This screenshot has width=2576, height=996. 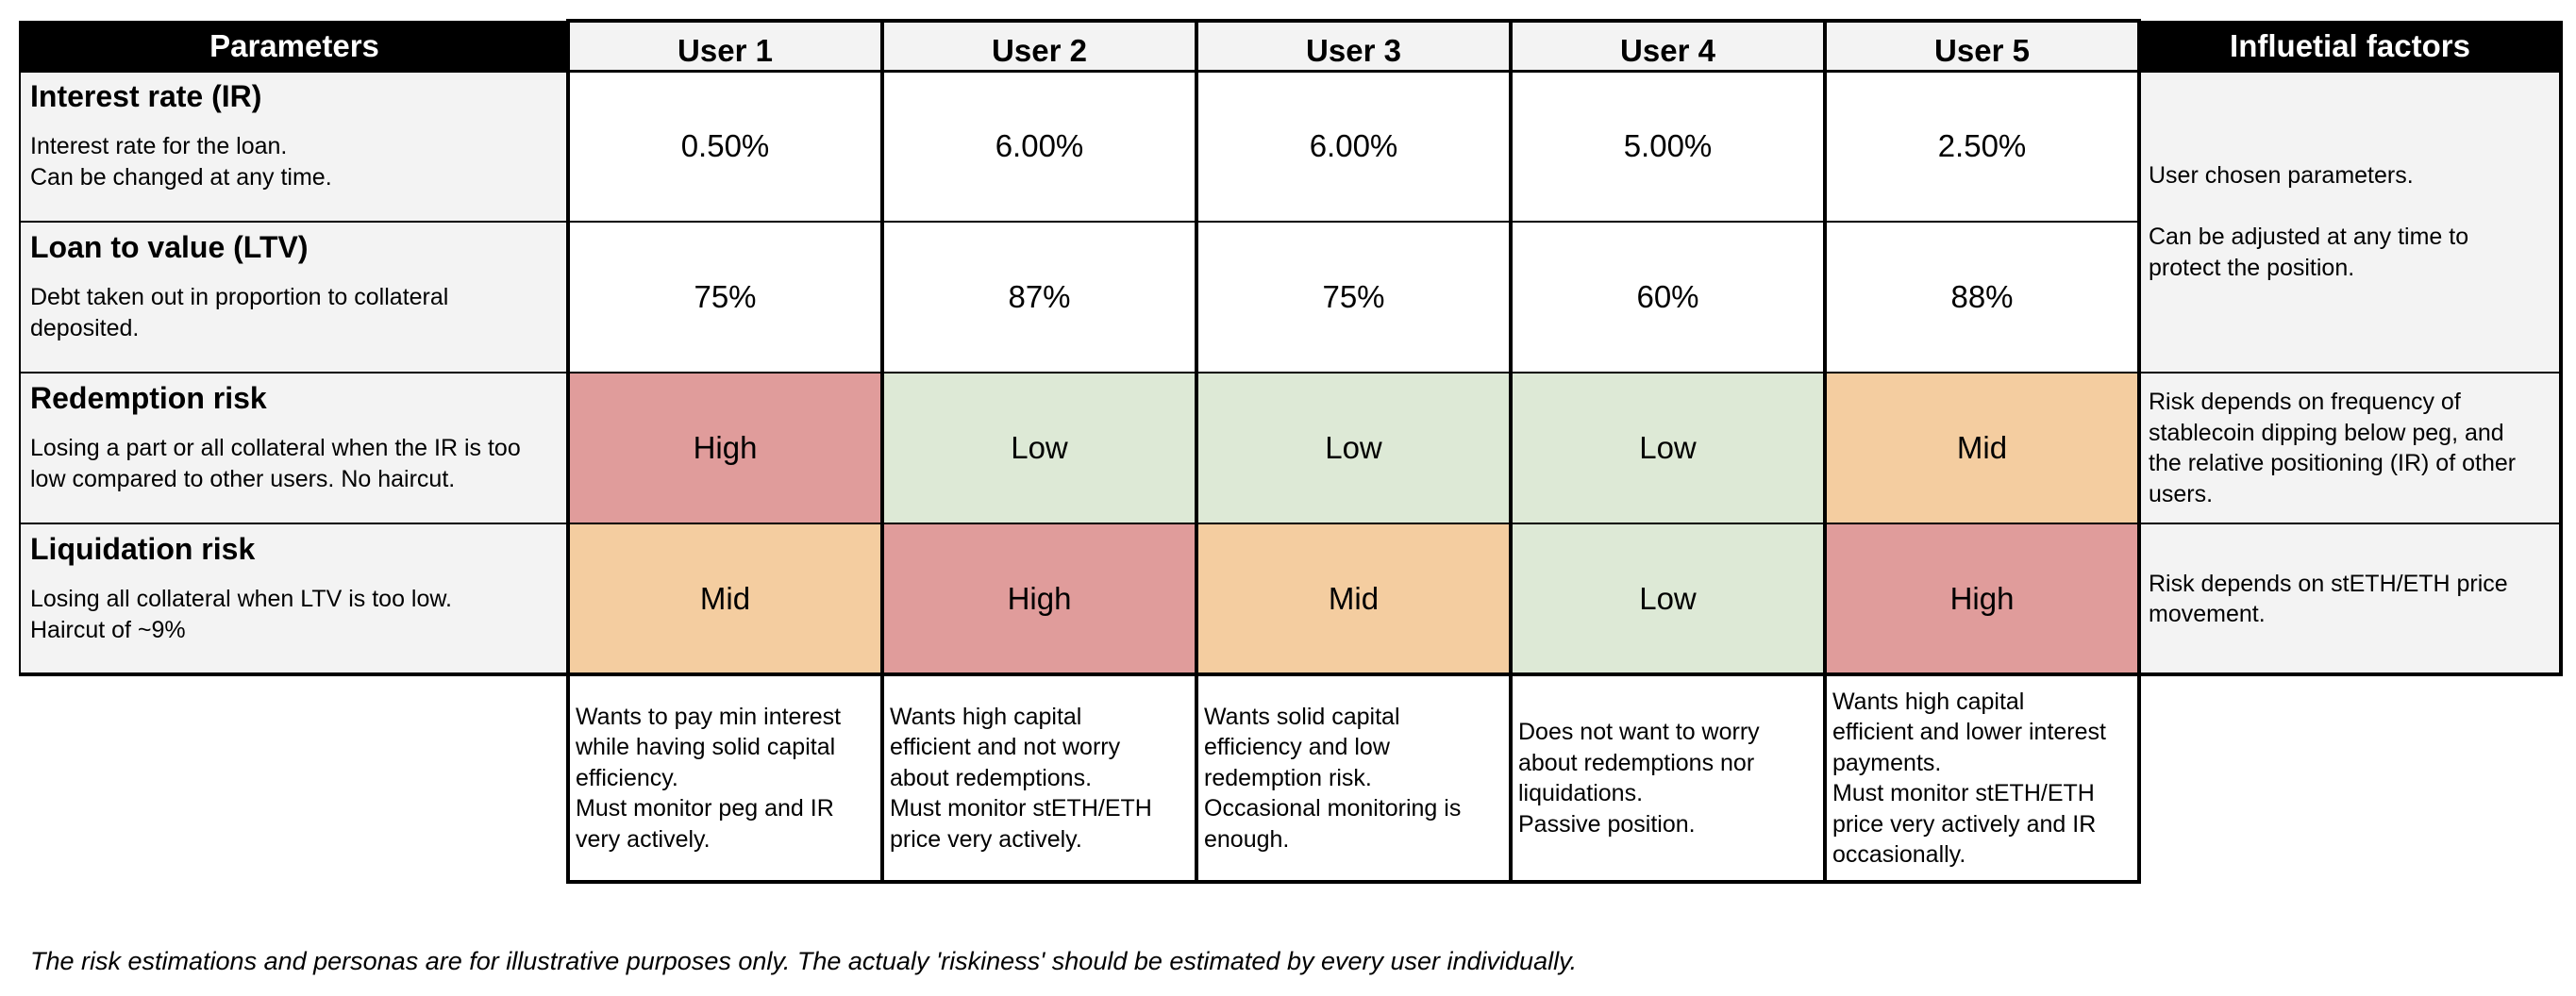 I want to click on liquidation-risk-user-2: High, so click(x=1039, y=598).